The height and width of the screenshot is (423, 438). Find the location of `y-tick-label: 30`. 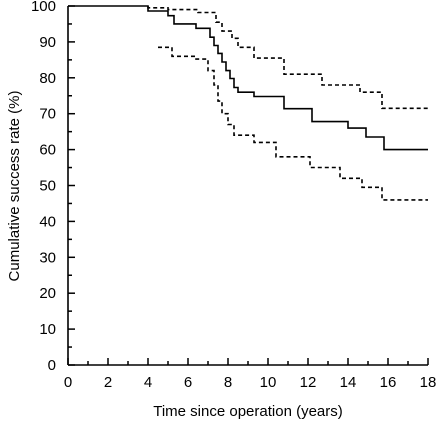

y-tick-label: 30 is located at coordinates (47, 257).